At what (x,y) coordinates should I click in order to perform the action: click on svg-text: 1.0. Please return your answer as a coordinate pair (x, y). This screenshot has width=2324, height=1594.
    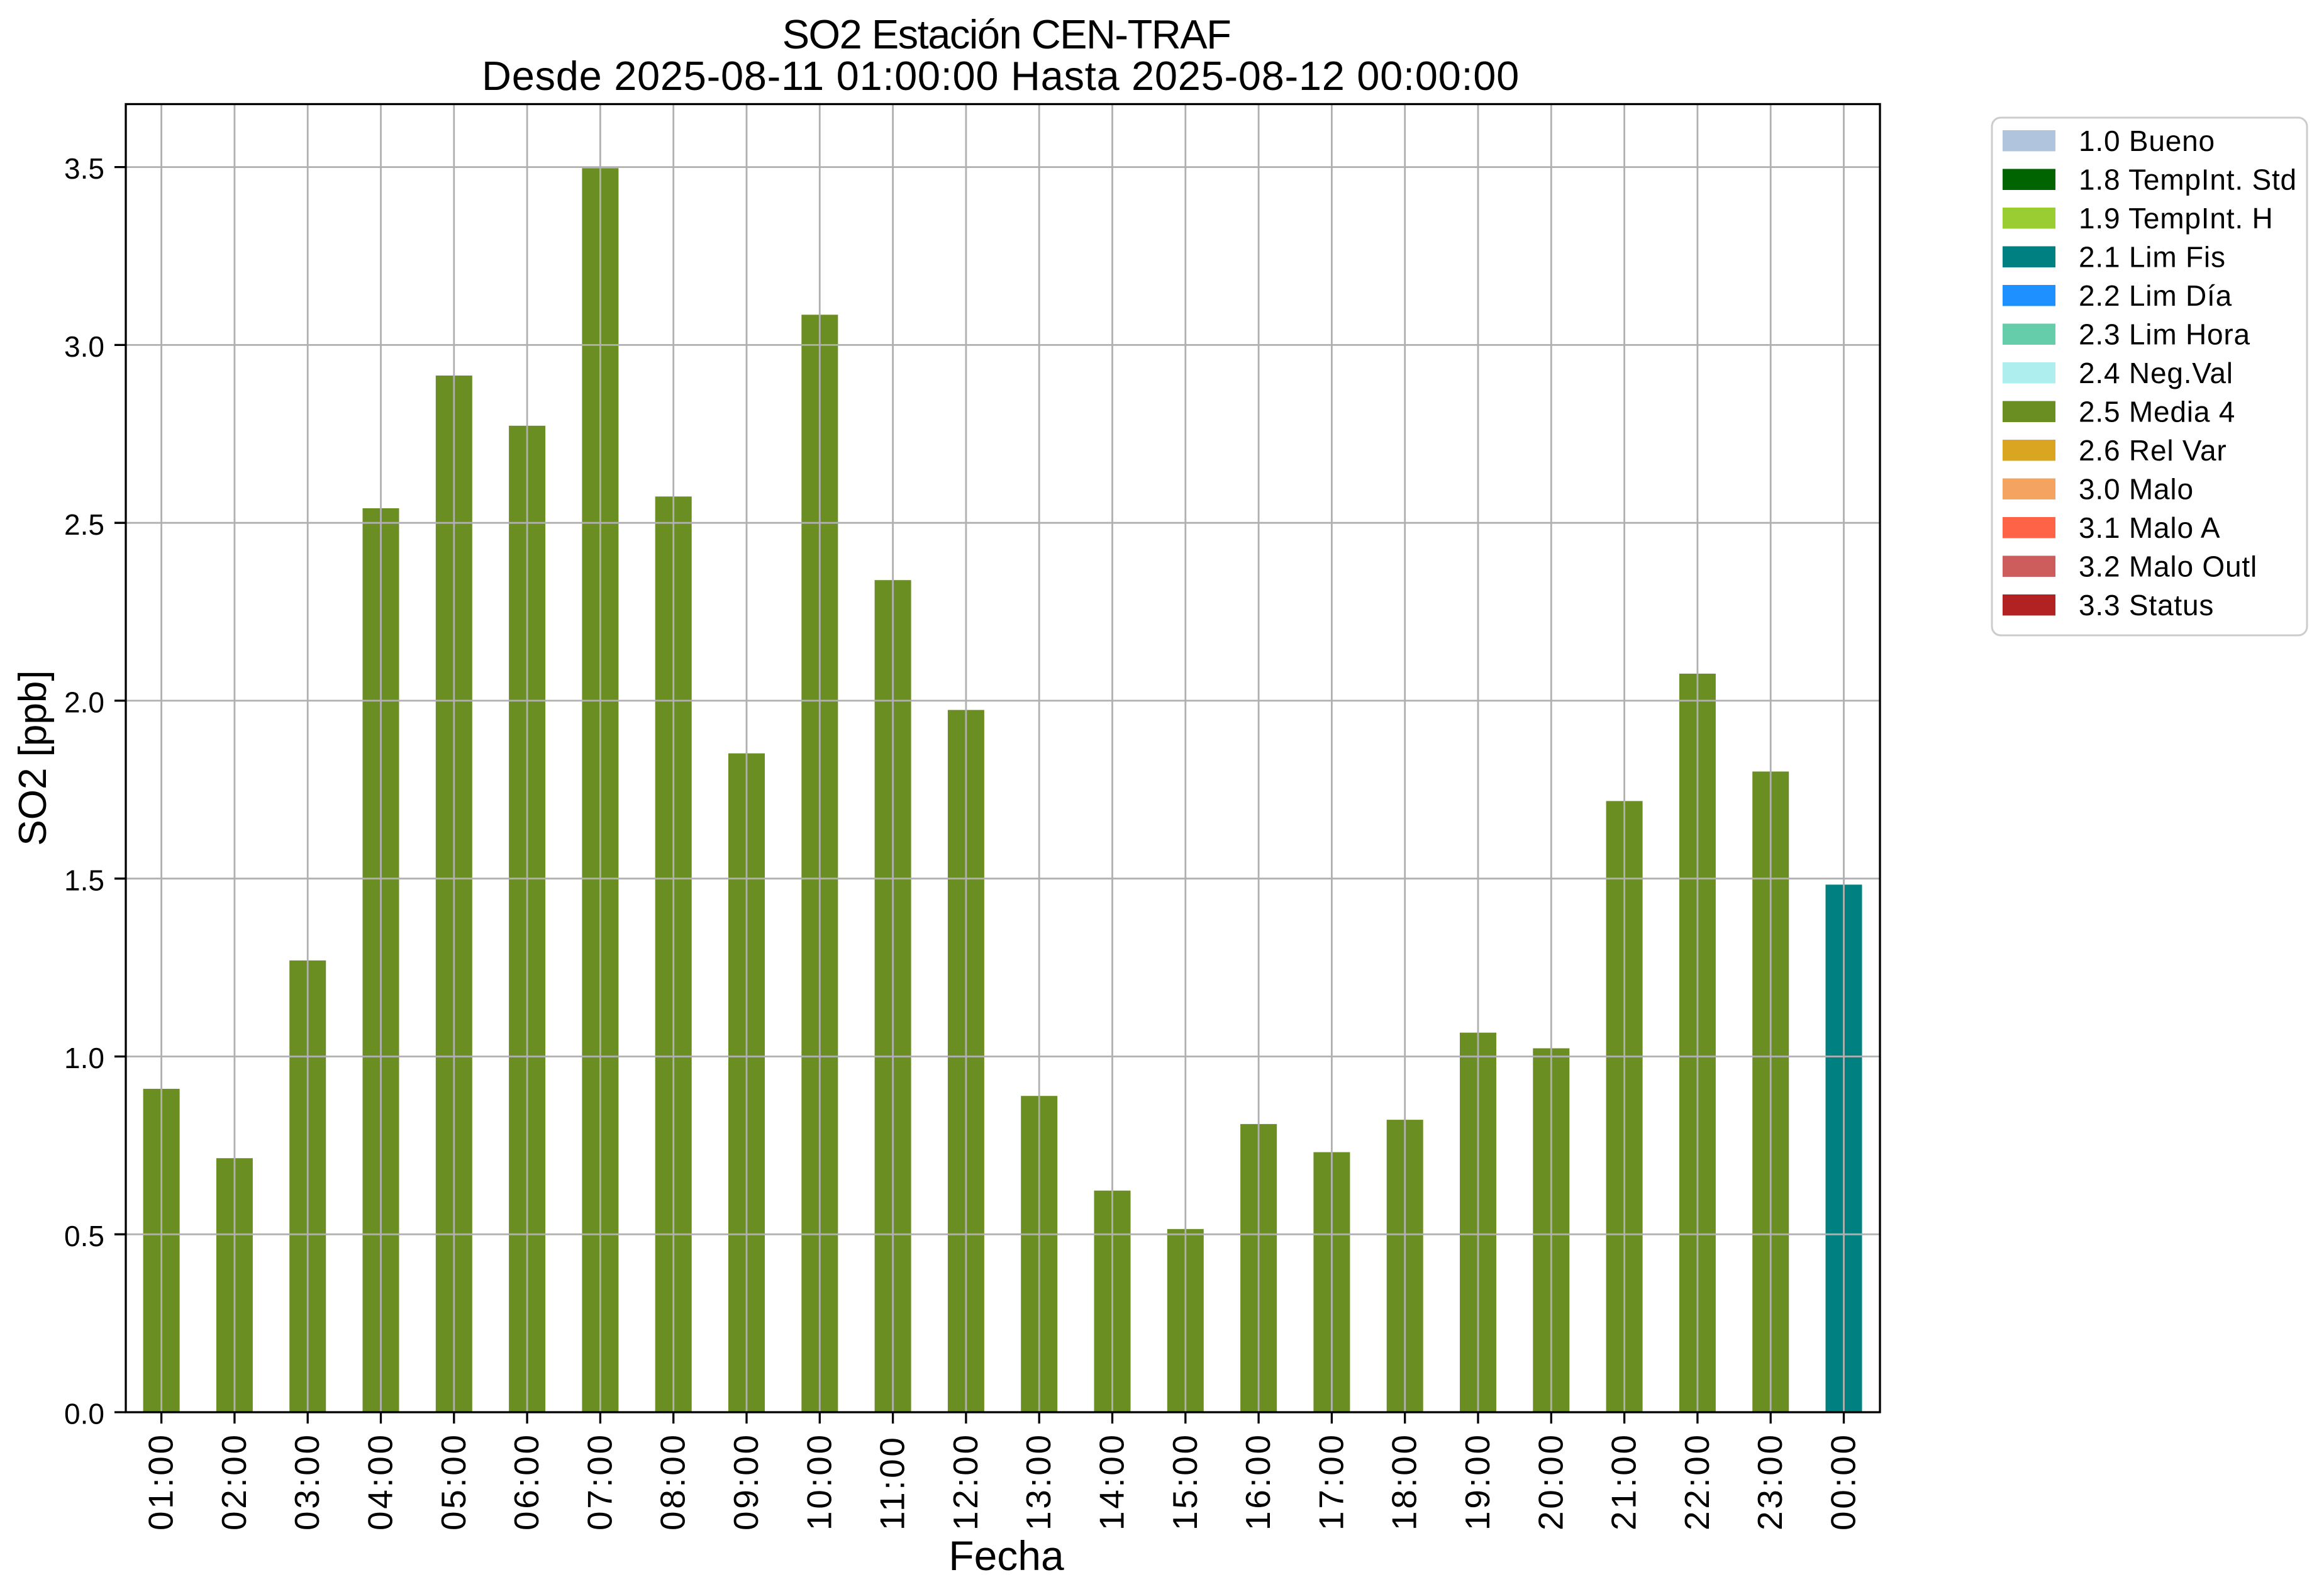
    Looking at the image, I should click on (84, 1058).